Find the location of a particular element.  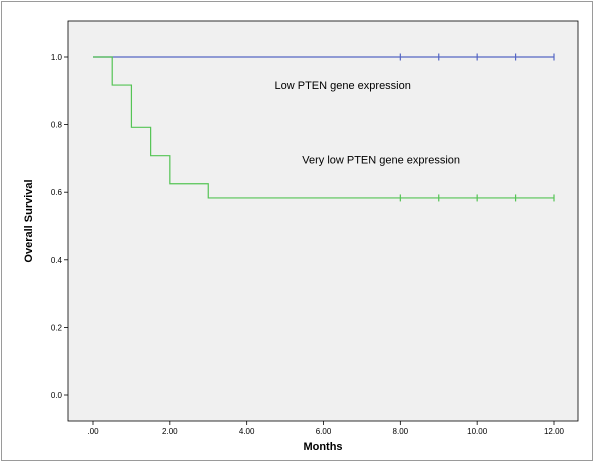

x-tick-label: .00 is located at coordinates (93, 431).